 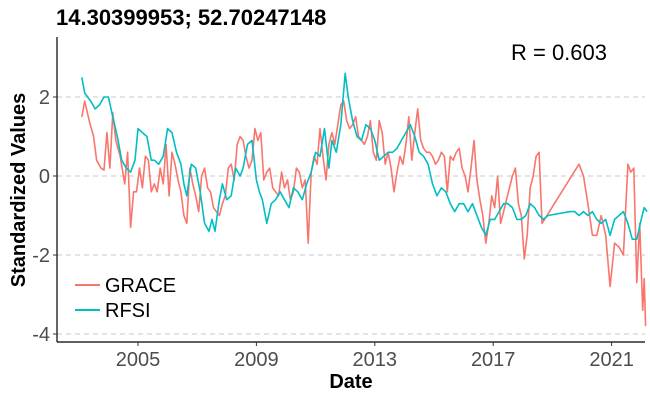 I want to click on legend-label-grace: GRACE, so click(x=140, y=286).